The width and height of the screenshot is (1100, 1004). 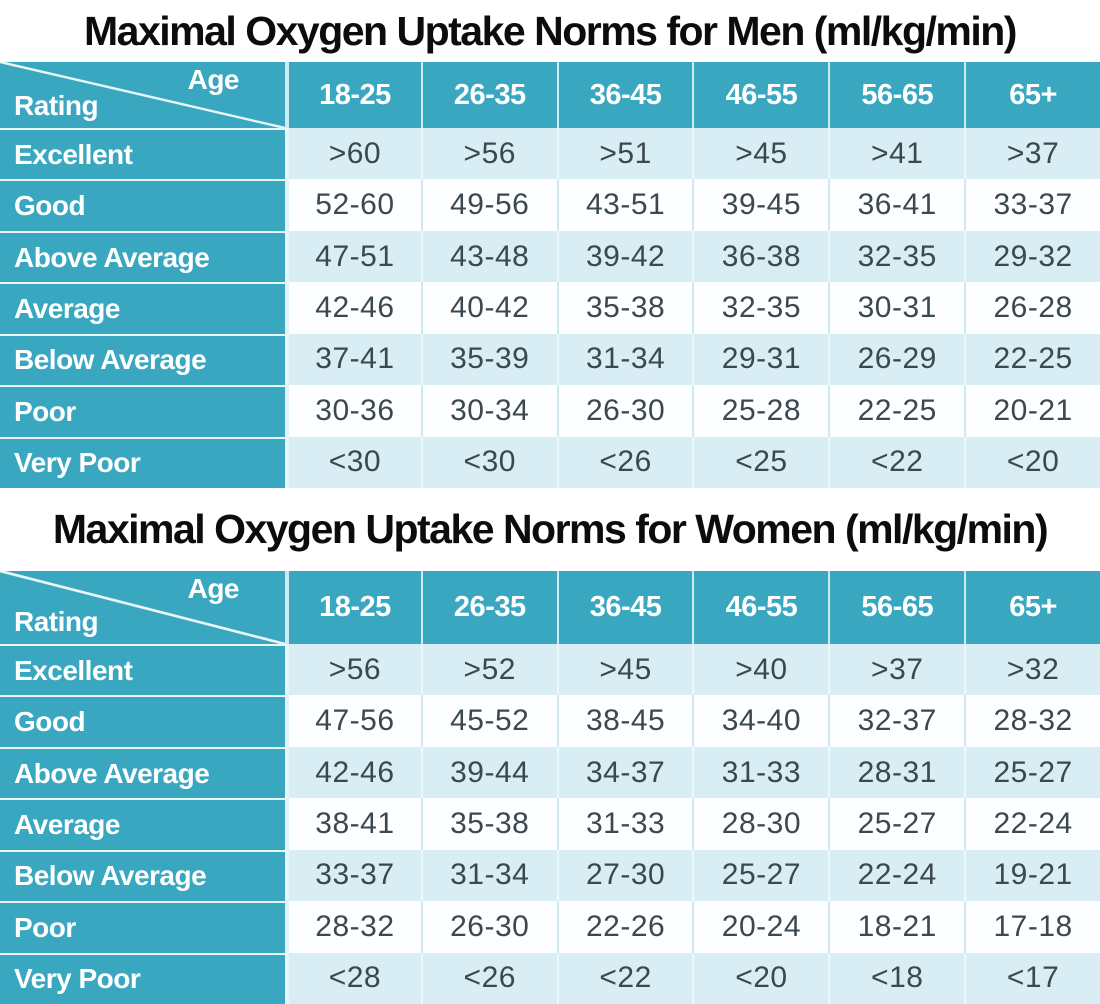 I want to click on value-cell: 35-39, so click(x=488, y=359).